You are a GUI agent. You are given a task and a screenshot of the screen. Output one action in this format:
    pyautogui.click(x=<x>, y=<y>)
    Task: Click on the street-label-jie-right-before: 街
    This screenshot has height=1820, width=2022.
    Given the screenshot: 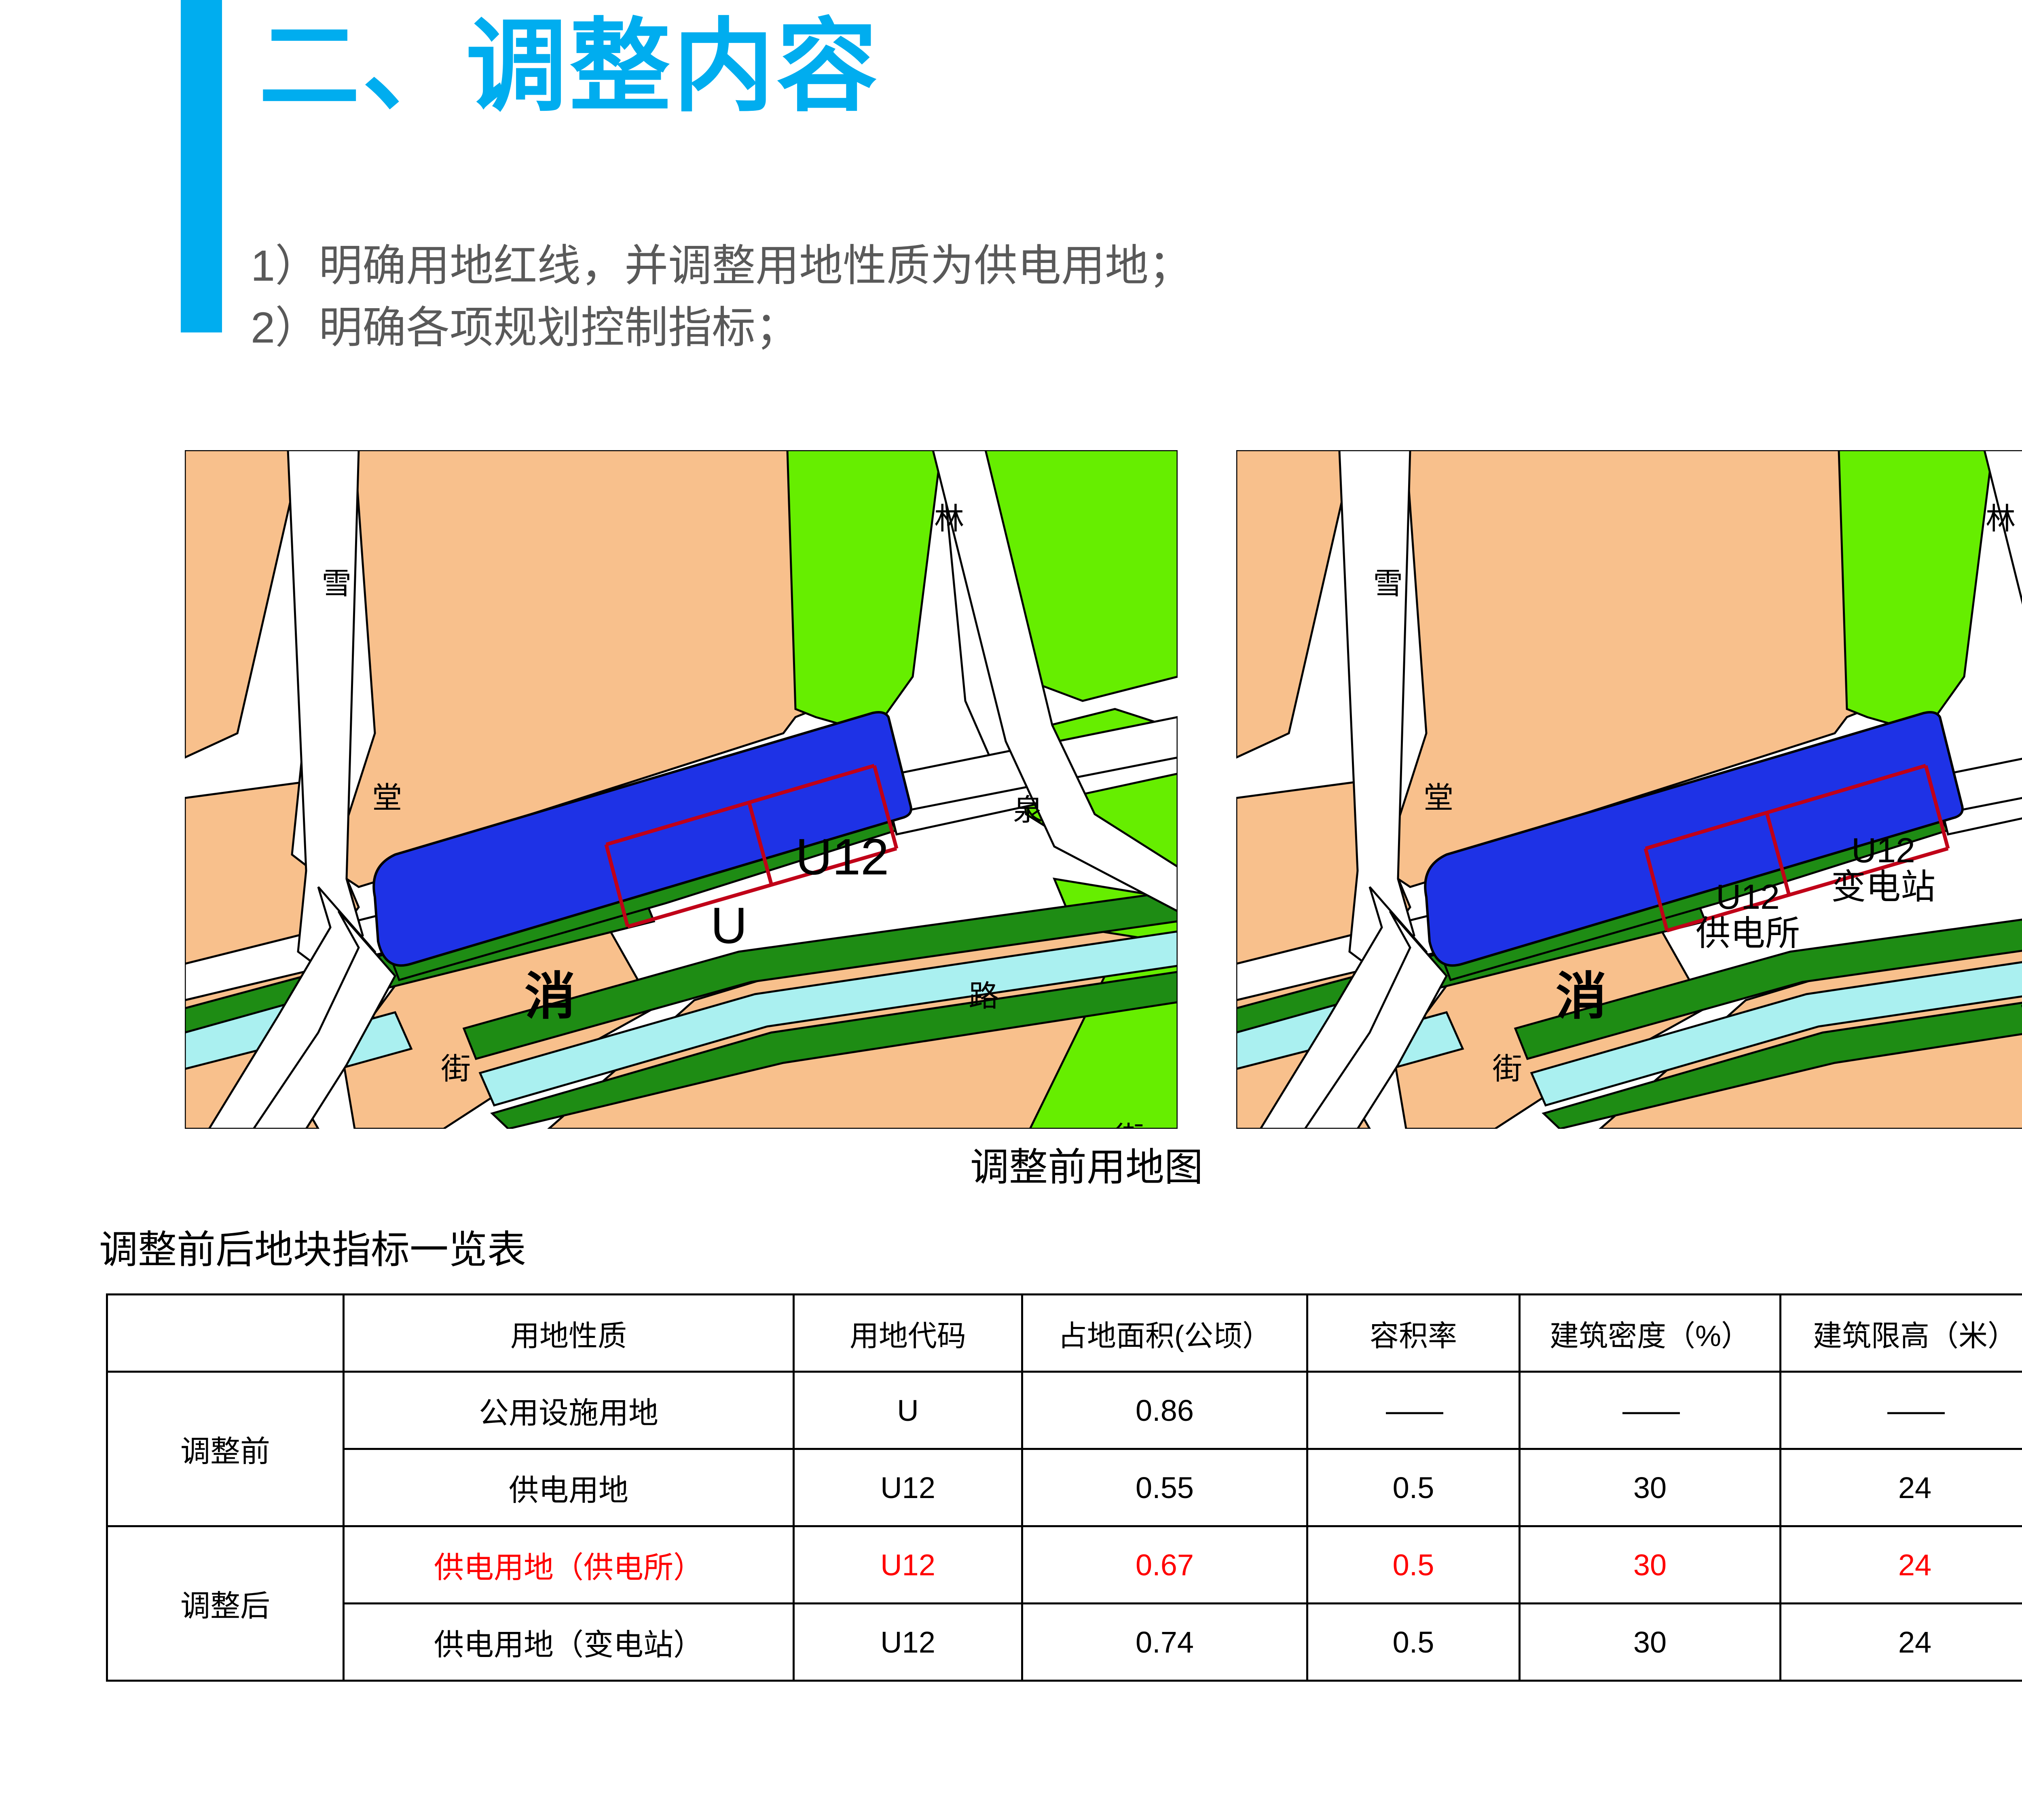 What is the action you would take?
    pyautogui.click(x=1127, y=1125)
    